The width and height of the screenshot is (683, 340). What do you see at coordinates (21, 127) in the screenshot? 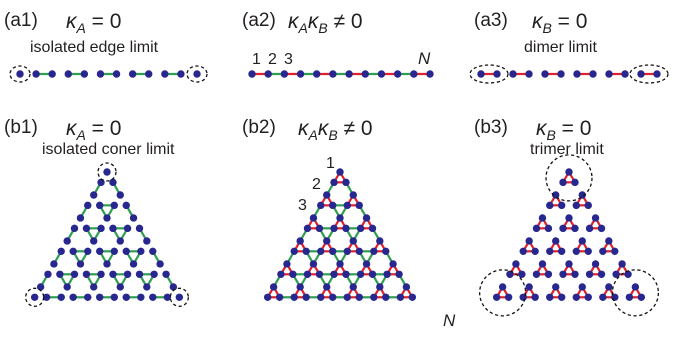
I see `panel-label-b1: (b1)` at bounding box center [21, 127].